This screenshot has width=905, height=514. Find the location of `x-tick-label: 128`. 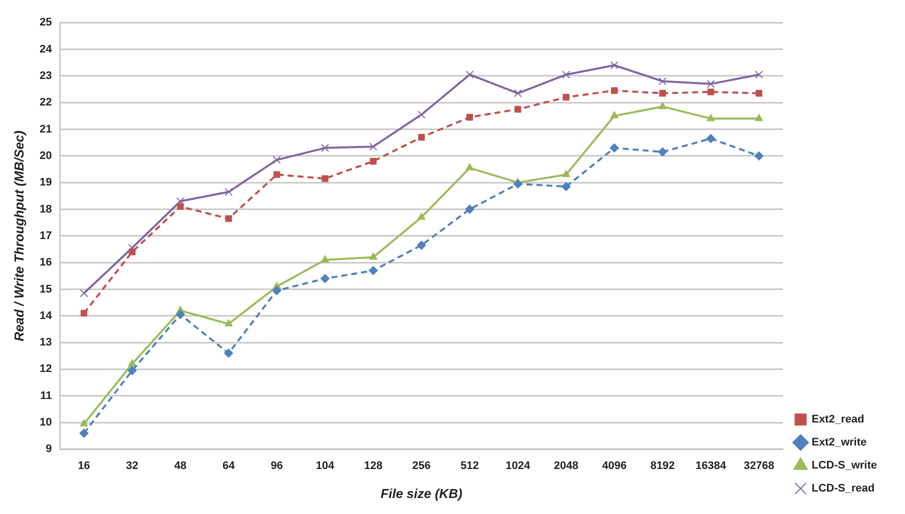

x-tick-label: 128 is located at coordinates (373, 466).